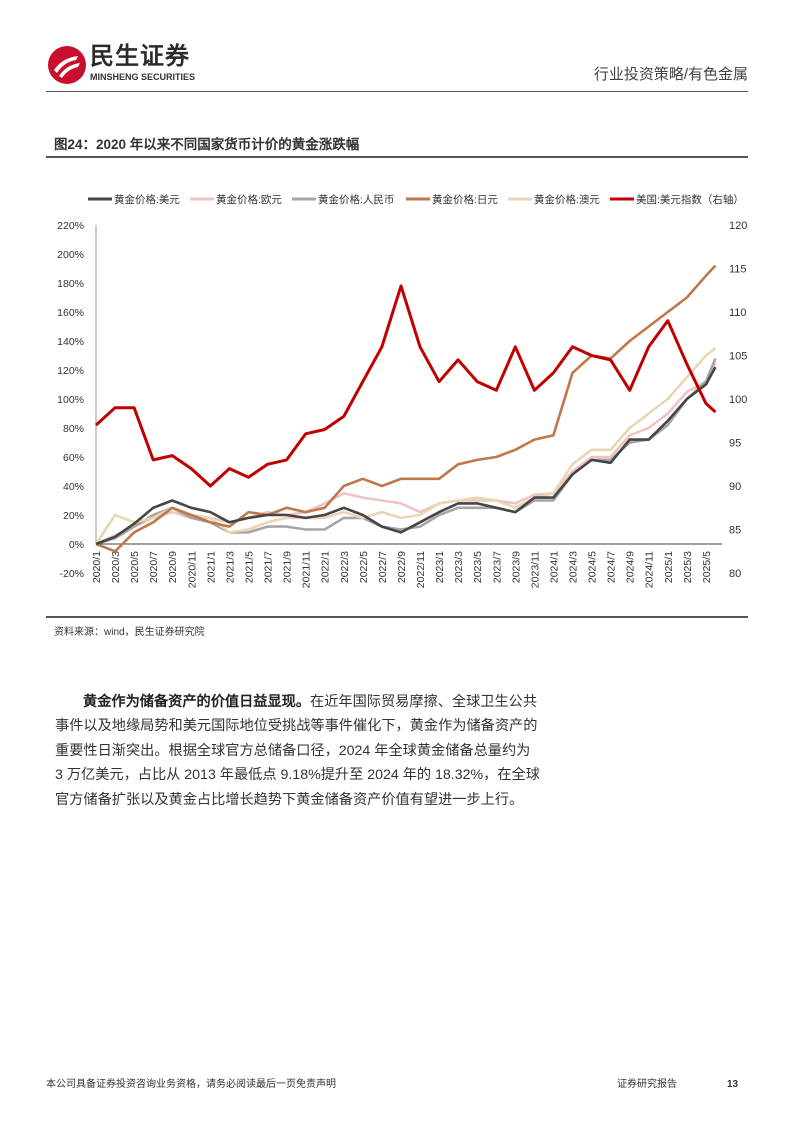 The width and height of the screenshot is (794, 1123). Describe the element at coordinates (738, 400) in the screenshot. I see `right-axis-tick-label: 100` at that location.